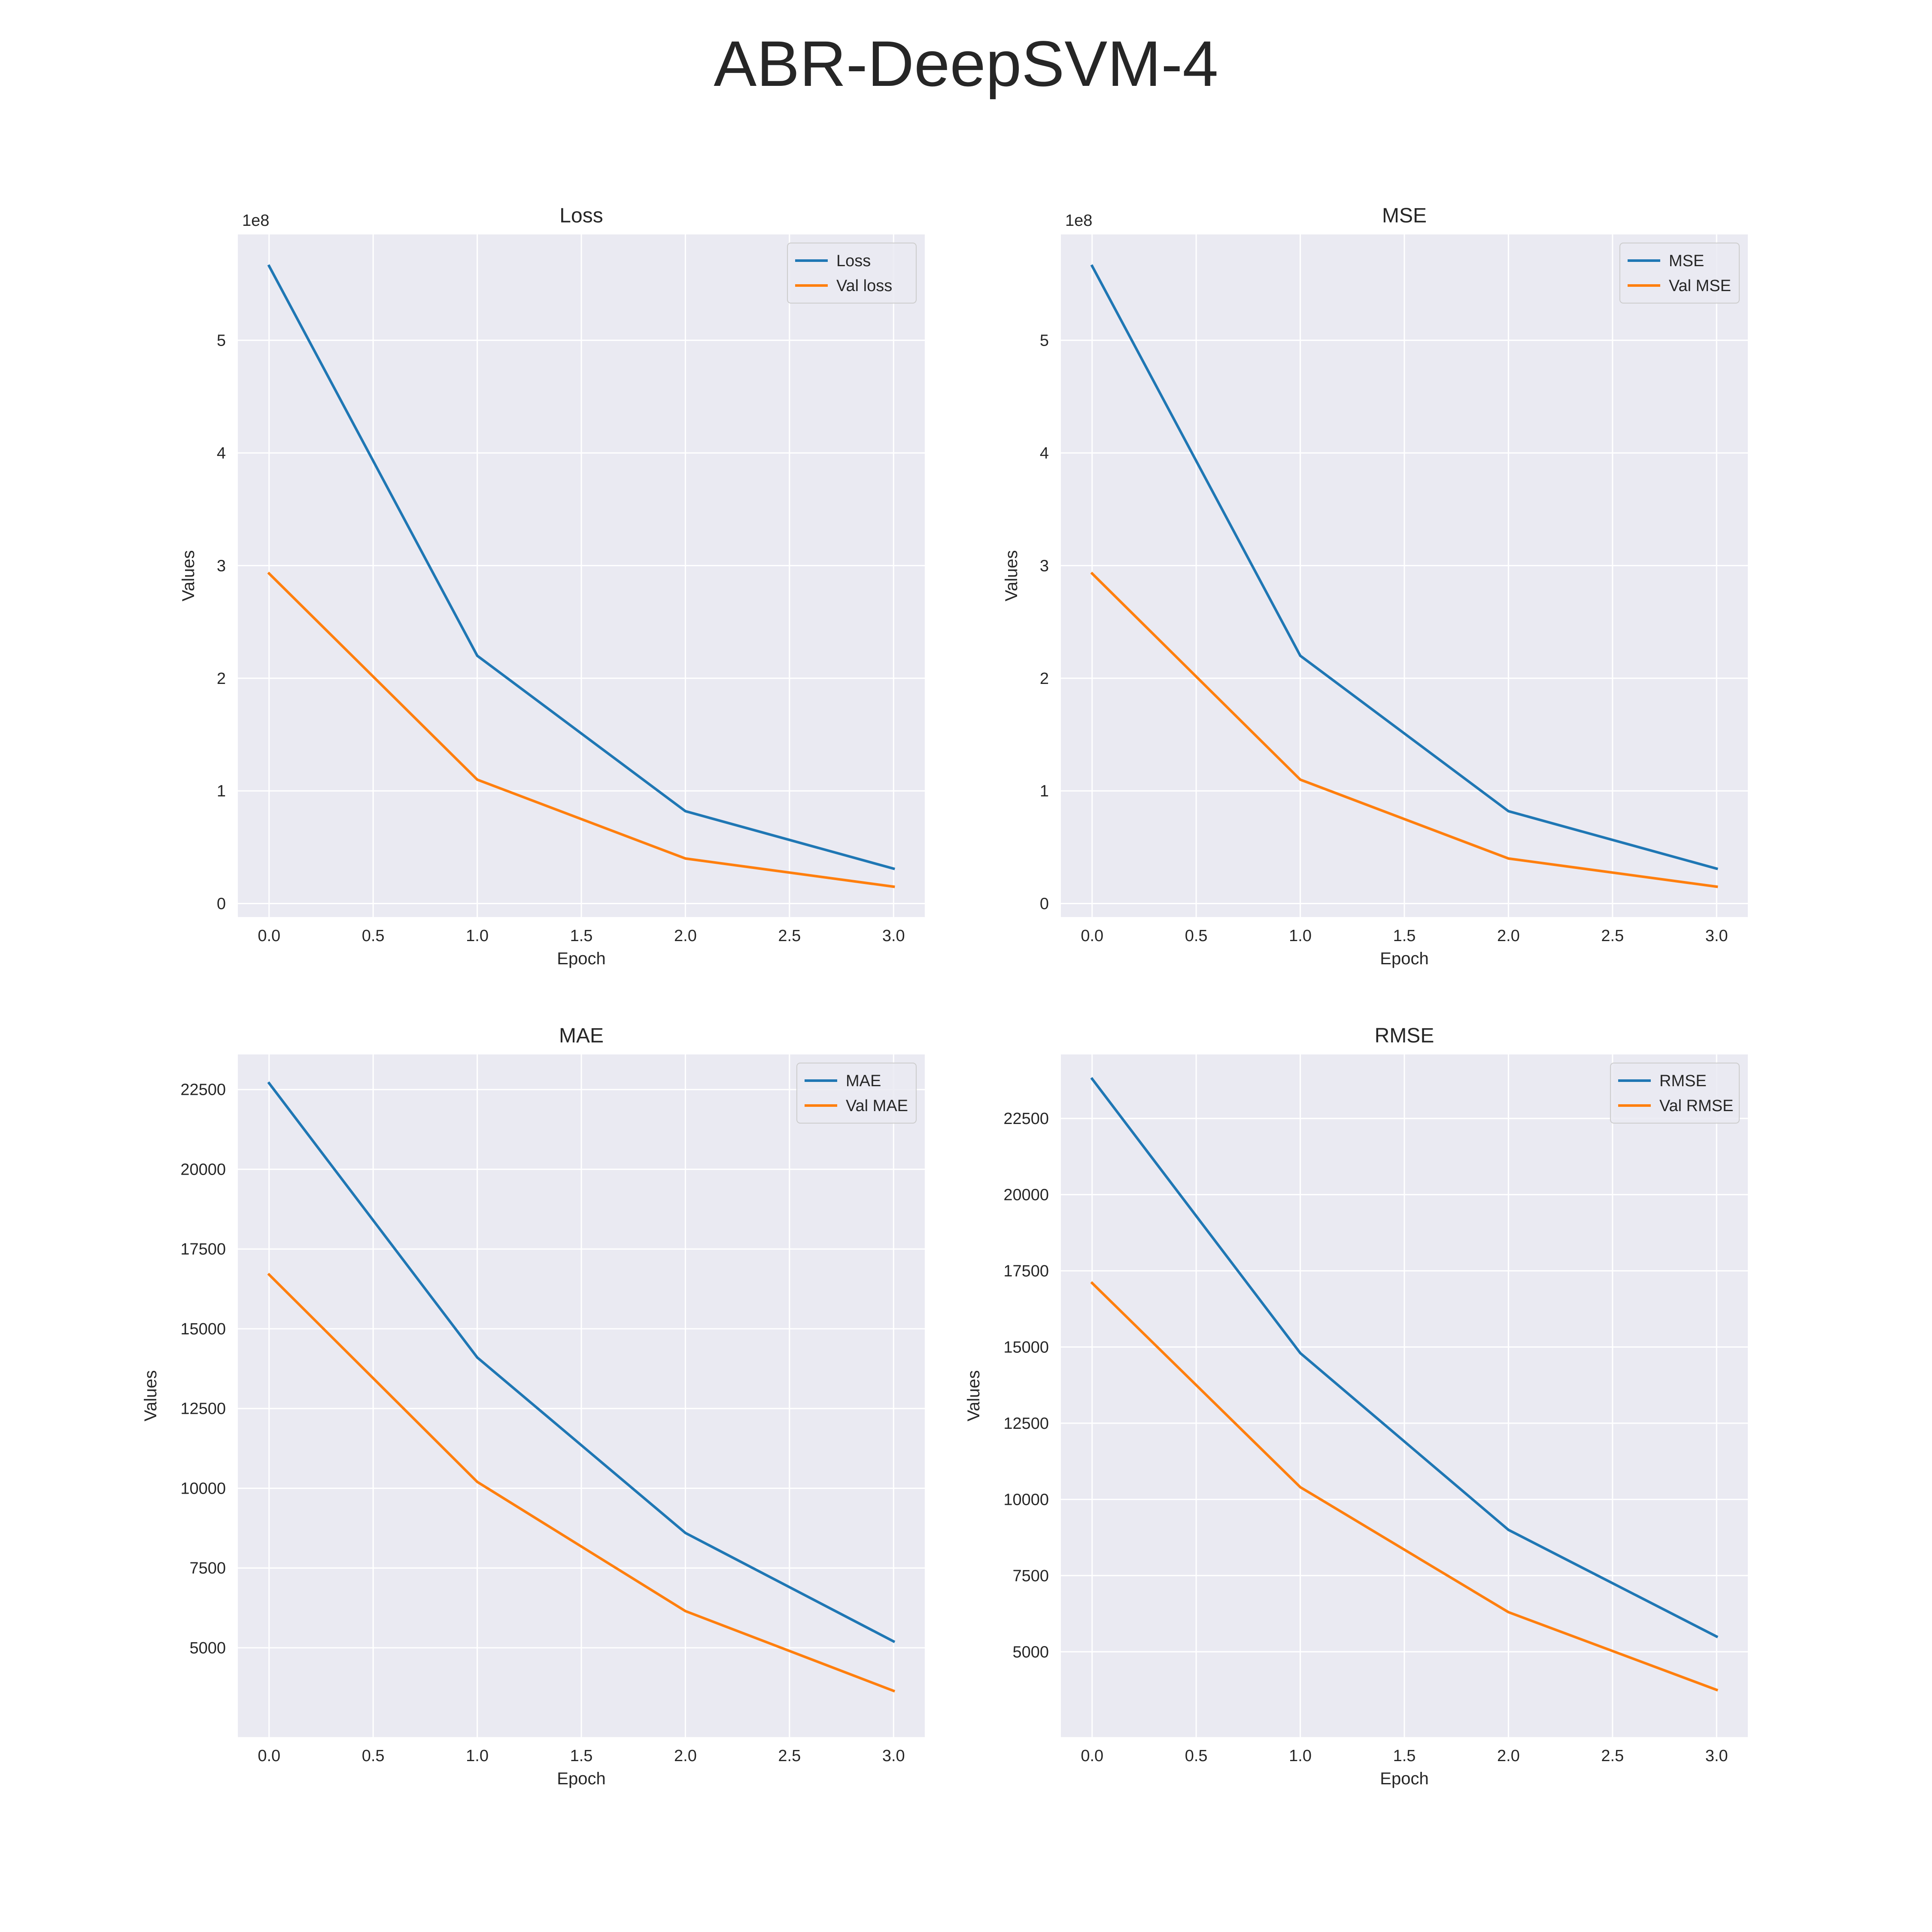 The height and width of the screenshot is (1932, 1932). I want to click on legend-label: RMSE, so click(1683, 1081).